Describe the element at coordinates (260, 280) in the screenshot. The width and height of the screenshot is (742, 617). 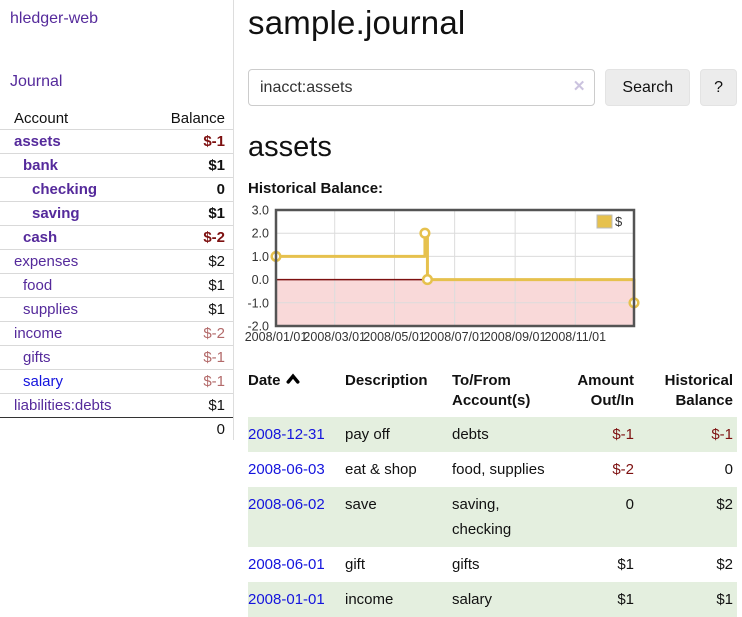
I see `svg-text: 0.0` at that location.